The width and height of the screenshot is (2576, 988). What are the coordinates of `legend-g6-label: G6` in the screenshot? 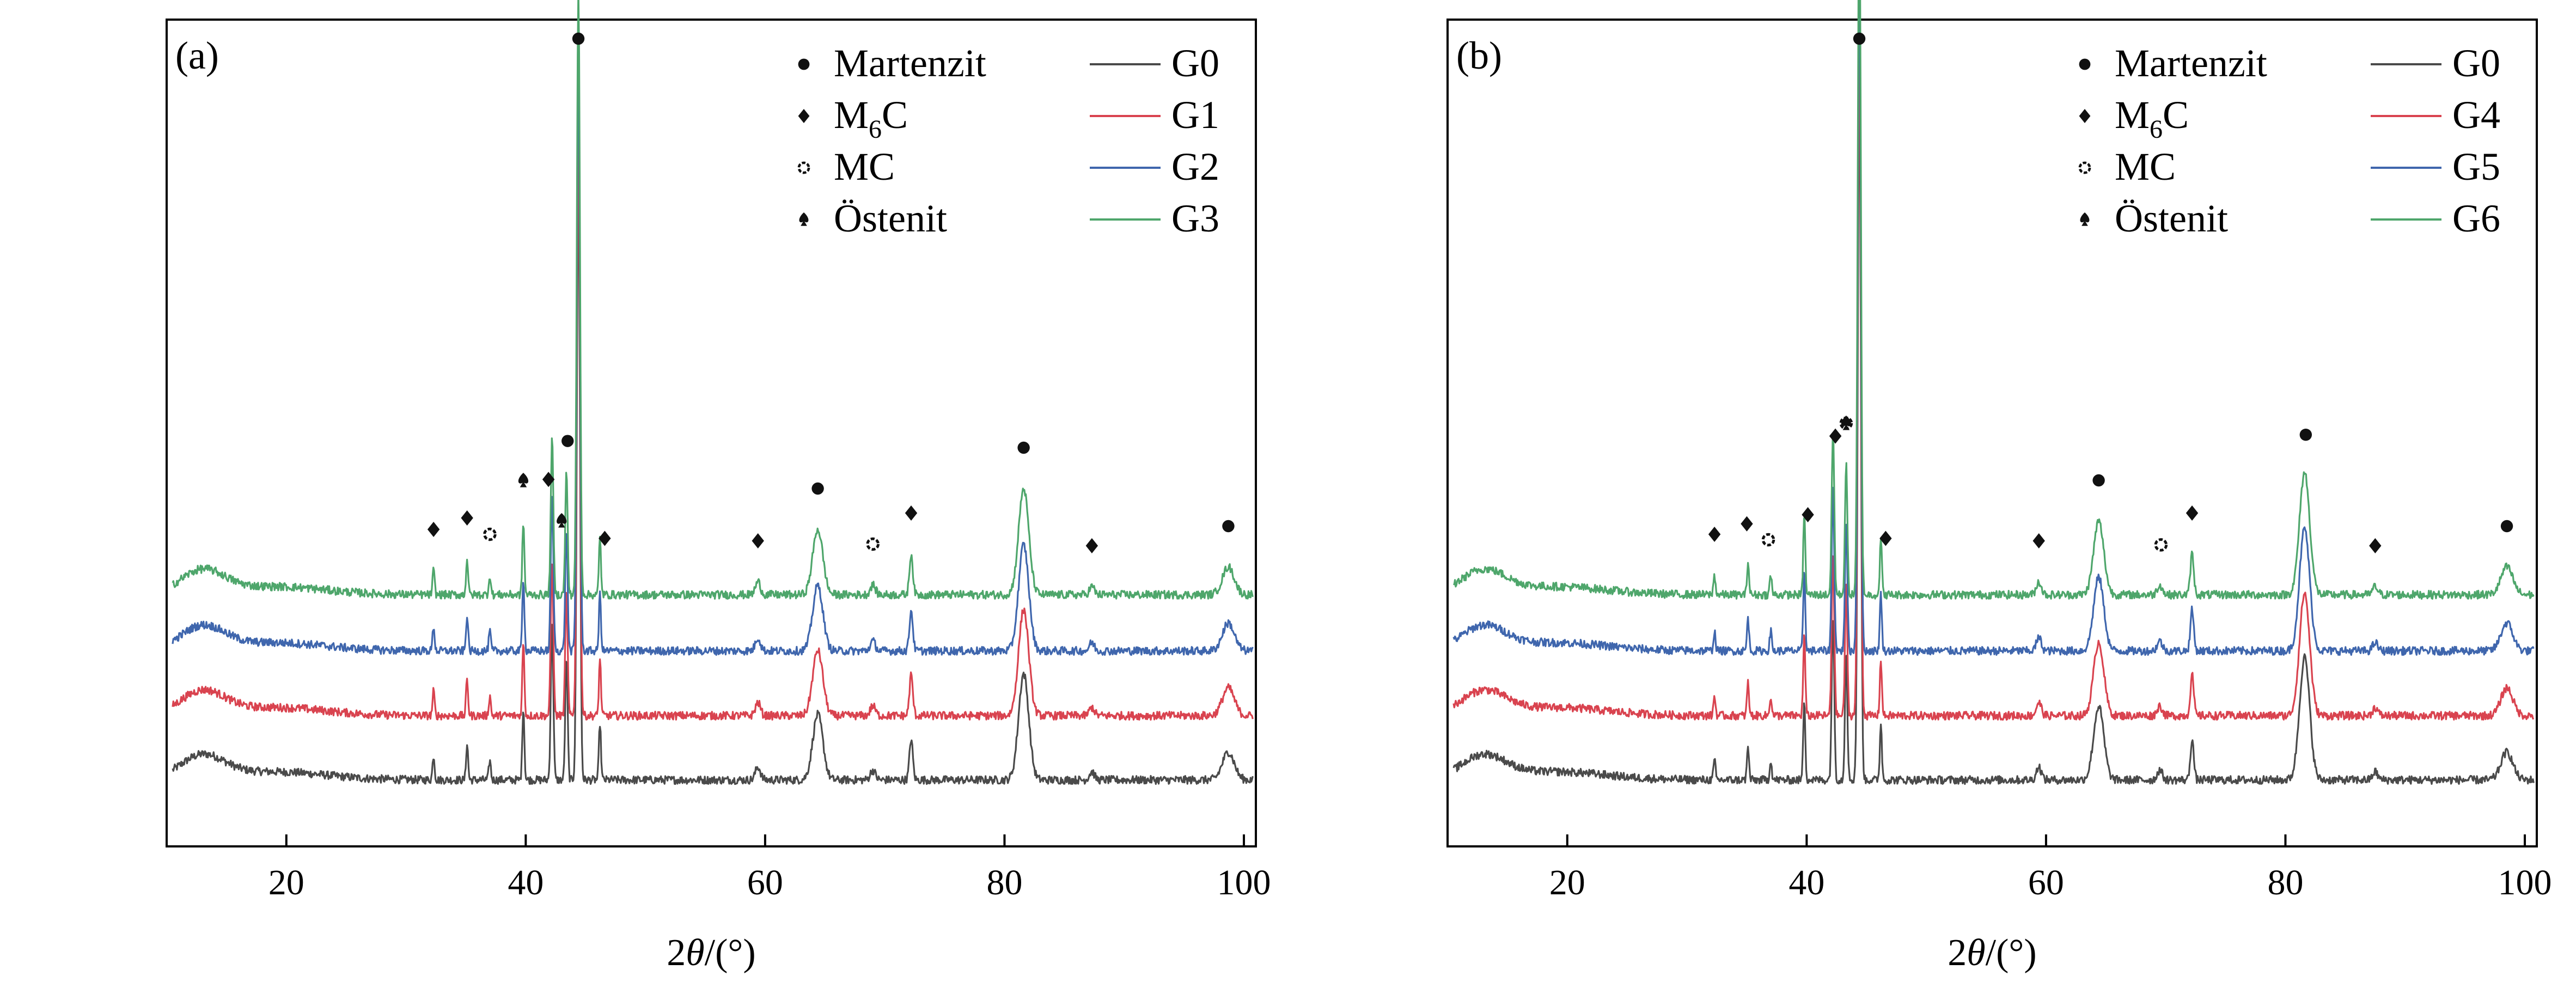 It's located at (2476, 218).